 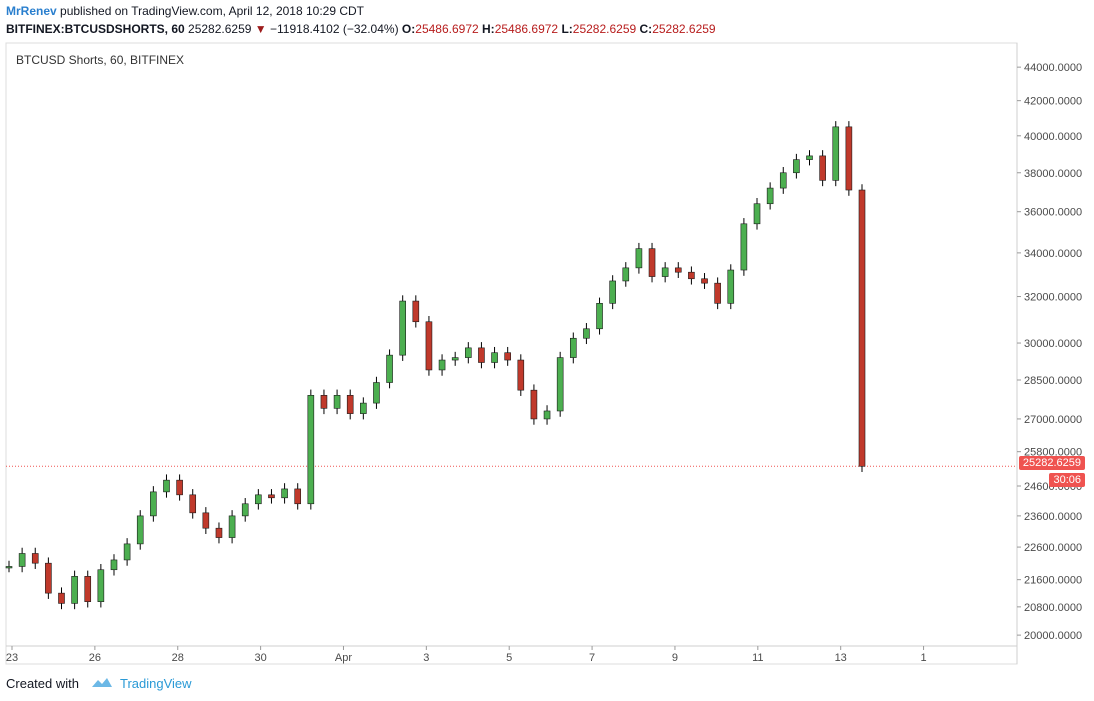 What do you see at coordinates (757, 658) in the screenshot?
I see `x-tick-label: 11` at bounding box center [757, 658].